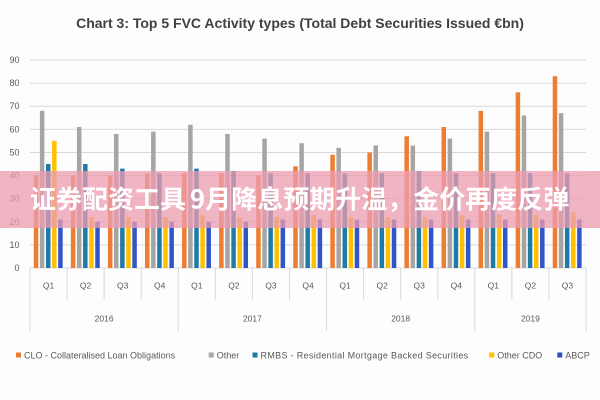 This screenshot has width=600, height=400. I want to click on svg-text: 60, so click(14, 129).